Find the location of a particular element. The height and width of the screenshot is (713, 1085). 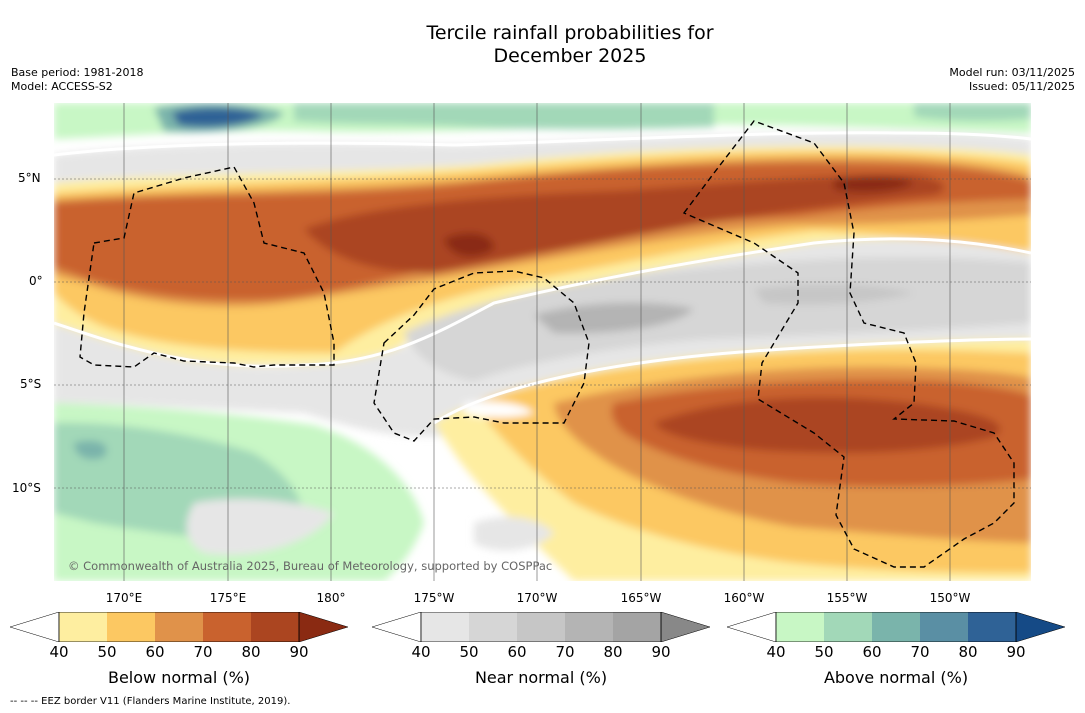

cb-above-max-arrow is located at coordinates (1040, 627).